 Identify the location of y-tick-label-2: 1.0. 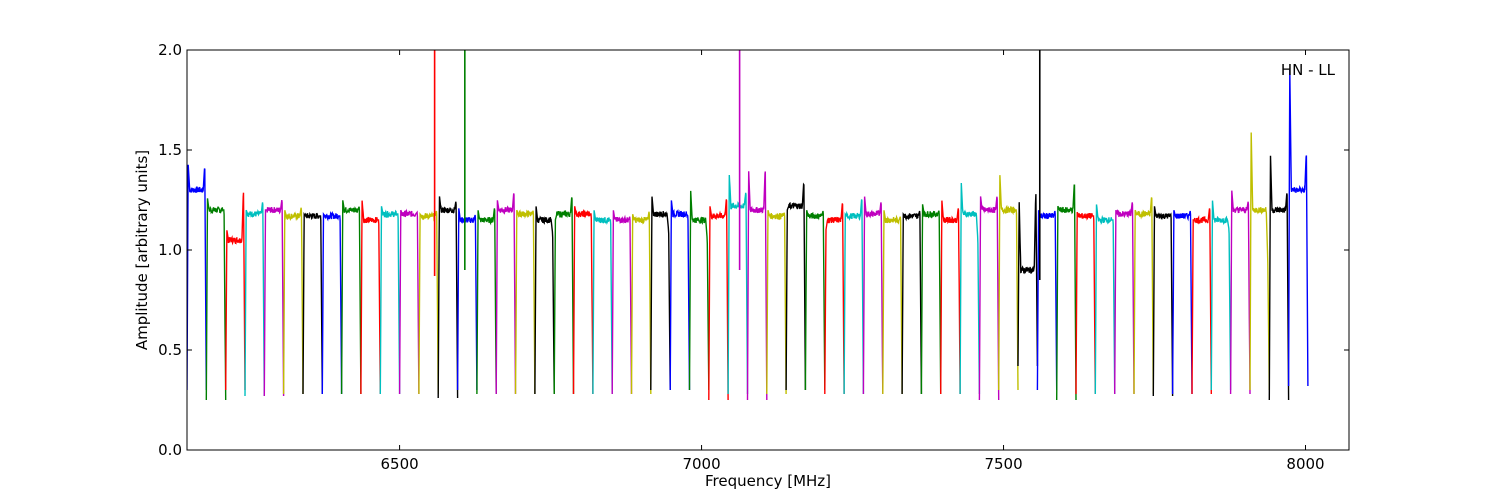
(170, 250).